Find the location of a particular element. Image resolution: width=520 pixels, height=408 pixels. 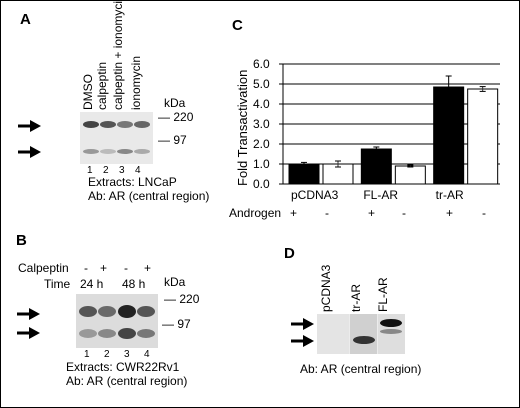

marker-97-a: — 97 is located at coordinates (172, 140).